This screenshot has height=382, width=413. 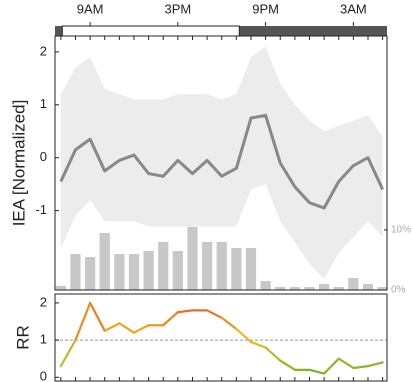 What do you see at coordinates (150, 31) in the screenshot?
I see `light-period` at bounding box center [150, 31].